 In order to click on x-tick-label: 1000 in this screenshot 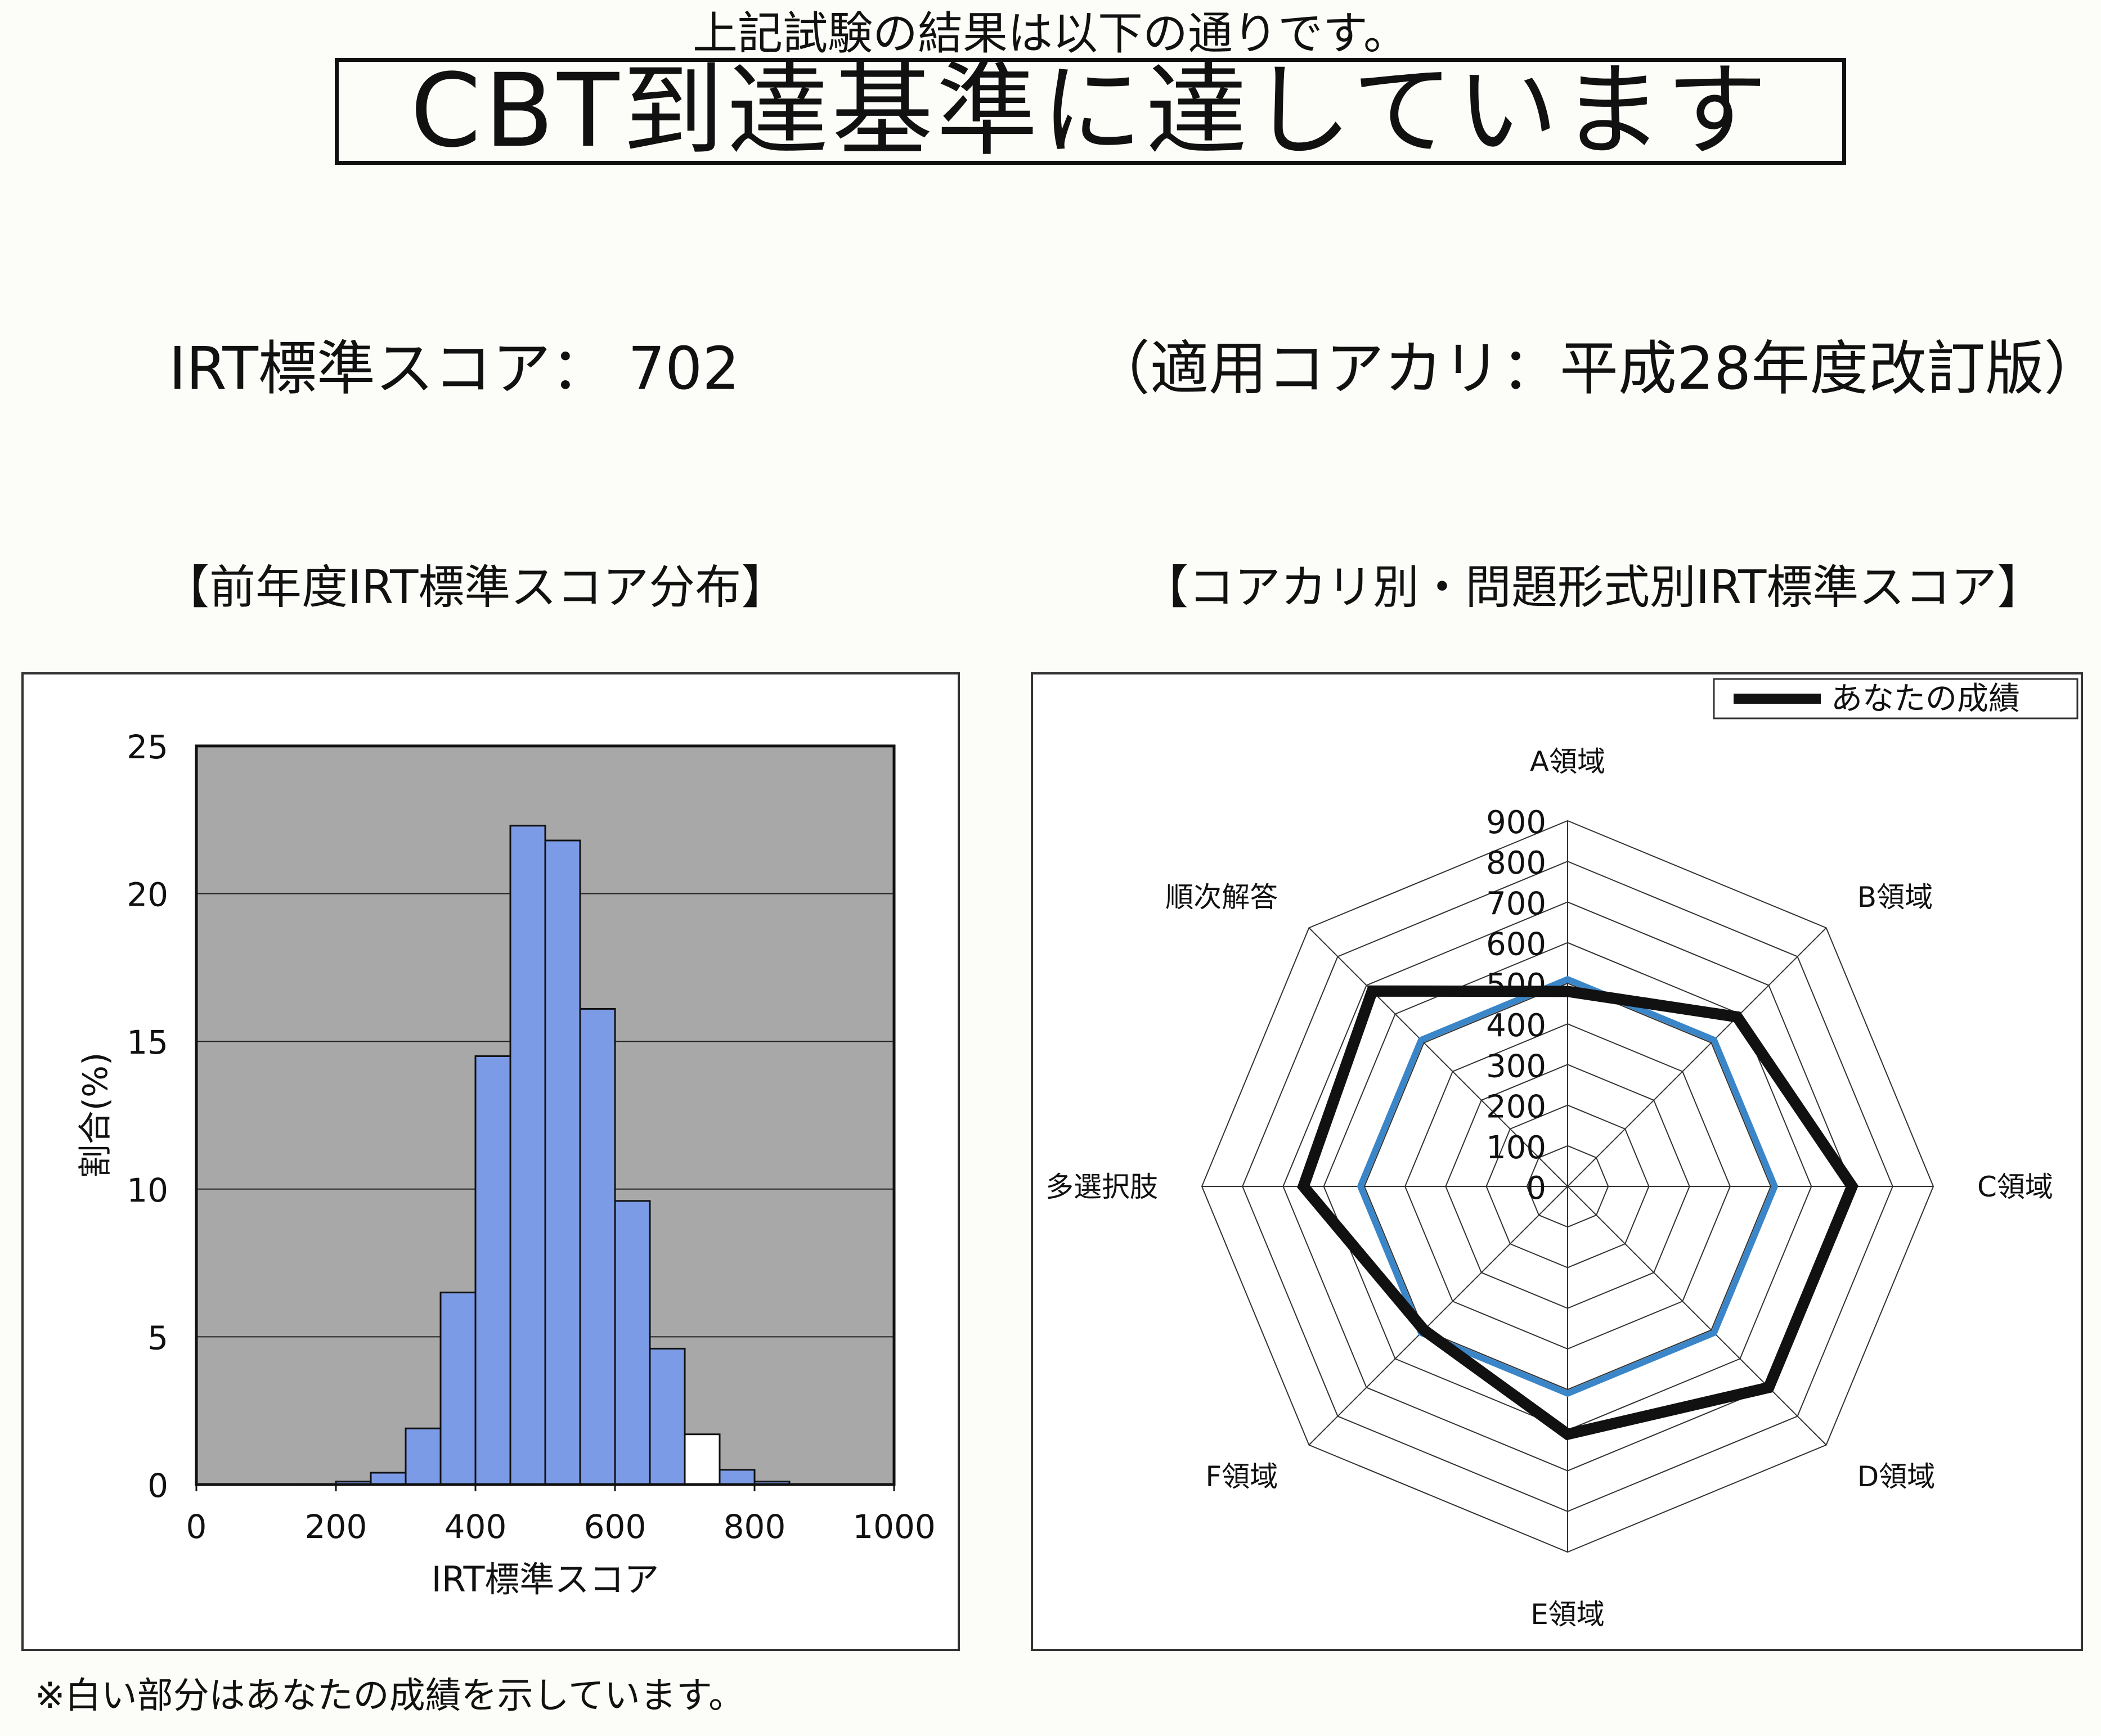, I will do `click(894, 1527)`.